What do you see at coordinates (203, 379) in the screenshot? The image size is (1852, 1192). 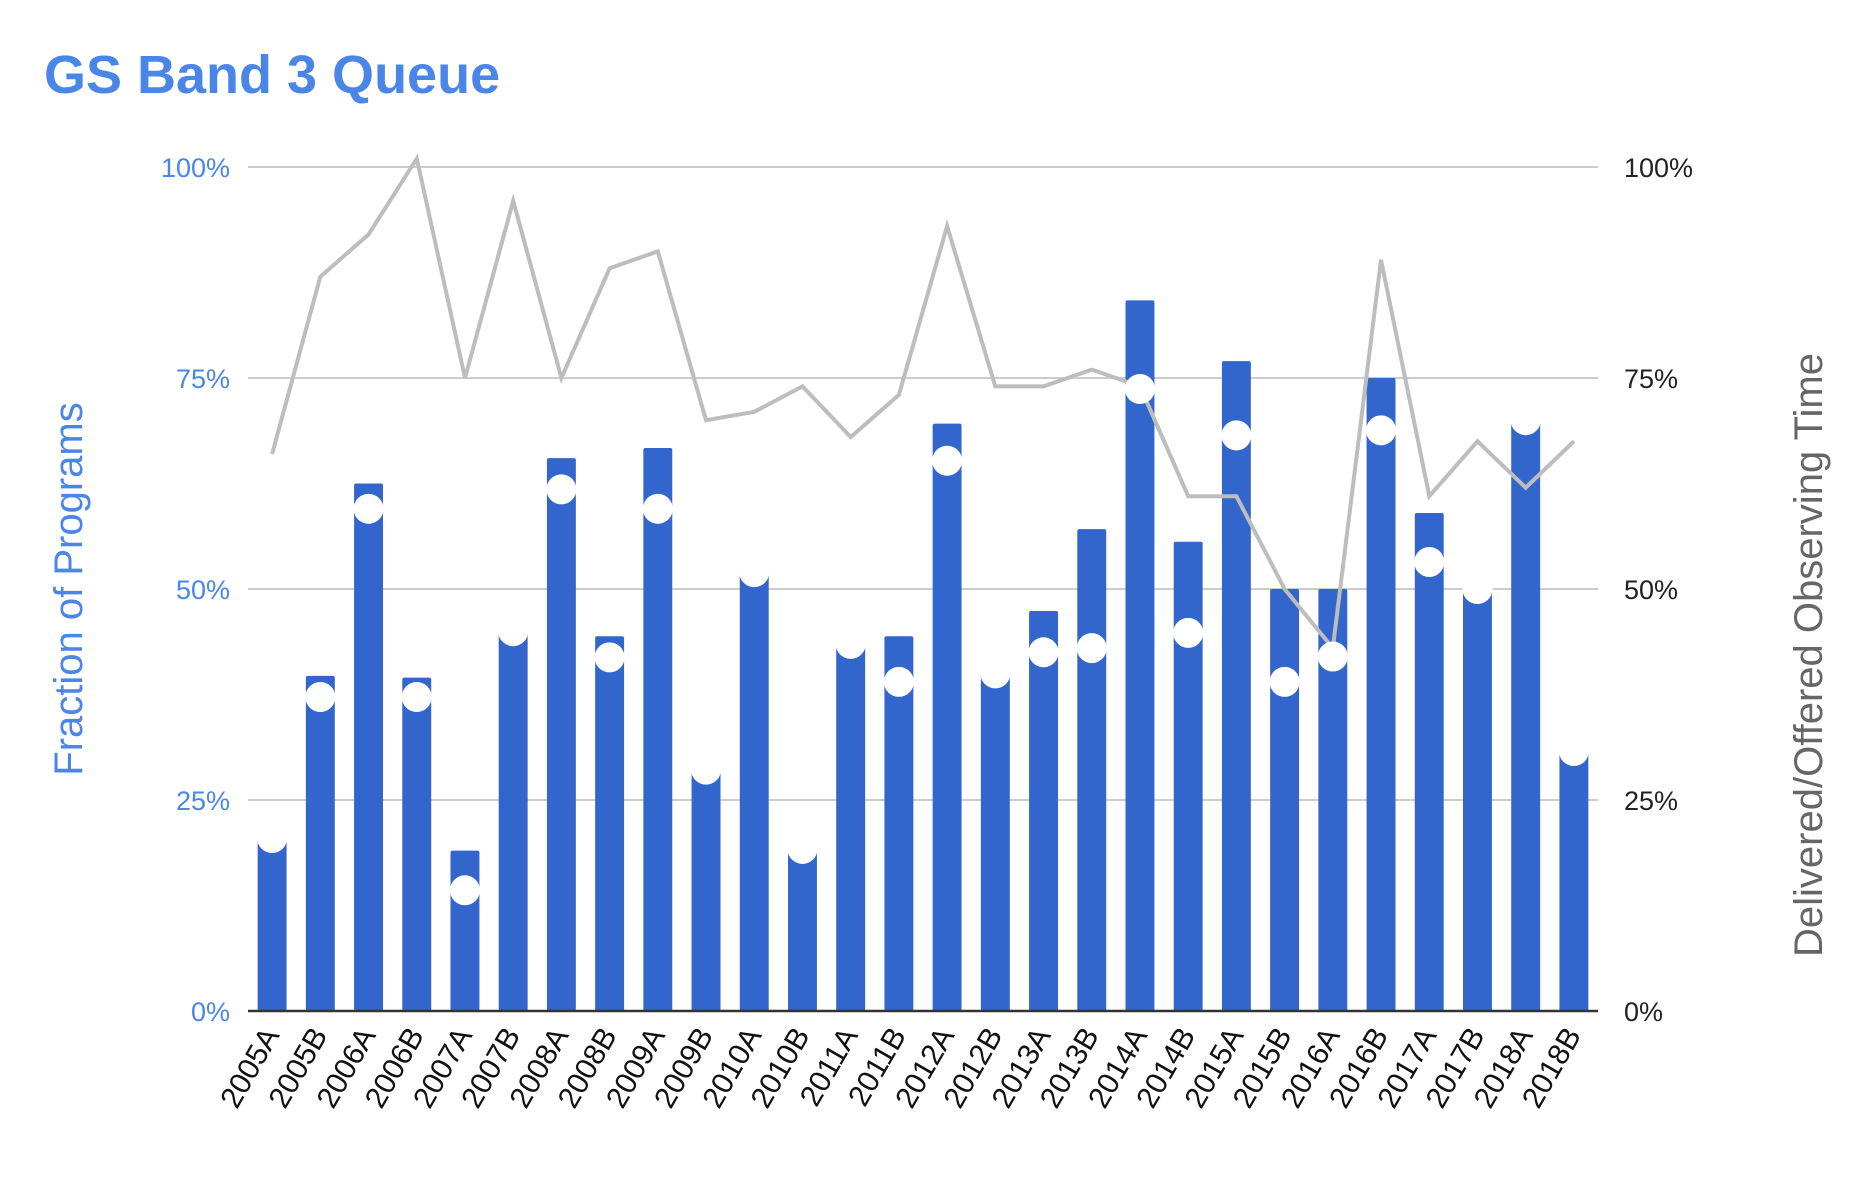 I see `y-tick-label: 75%` at bounding box center [203, 379].